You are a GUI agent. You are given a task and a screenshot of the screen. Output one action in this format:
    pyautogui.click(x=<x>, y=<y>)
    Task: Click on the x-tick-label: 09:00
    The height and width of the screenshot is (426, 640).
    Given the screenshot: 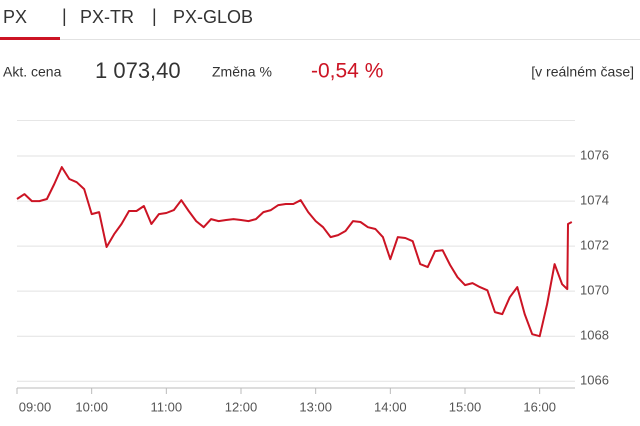 What is the action you would take?
    pyautogui.click(x=35, y=406)
    